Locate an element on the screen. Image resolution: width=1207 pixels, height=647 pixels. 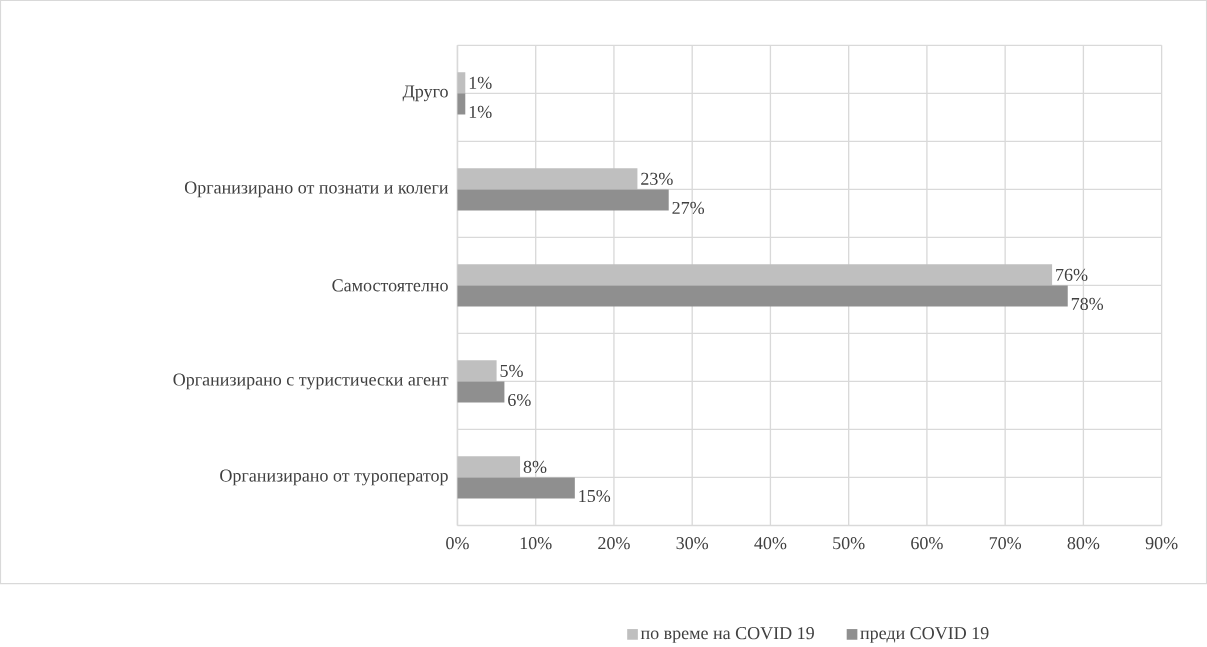
y-tick-label: Друго is located at coordinates (425, 93).